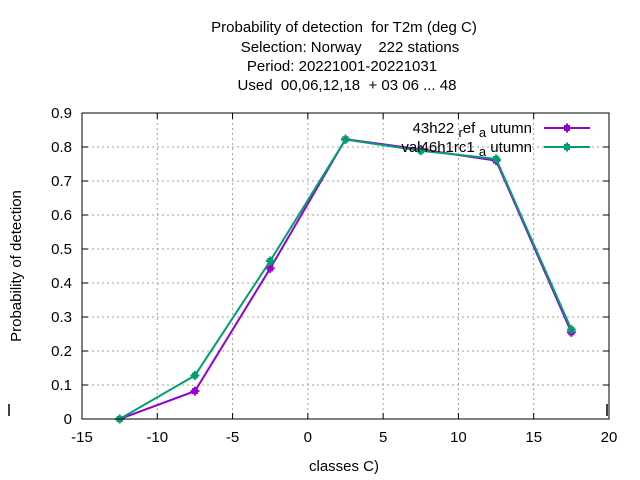  I want to click on title-line-1: Probability of detection for T2m (deg C), so click(344, 27).